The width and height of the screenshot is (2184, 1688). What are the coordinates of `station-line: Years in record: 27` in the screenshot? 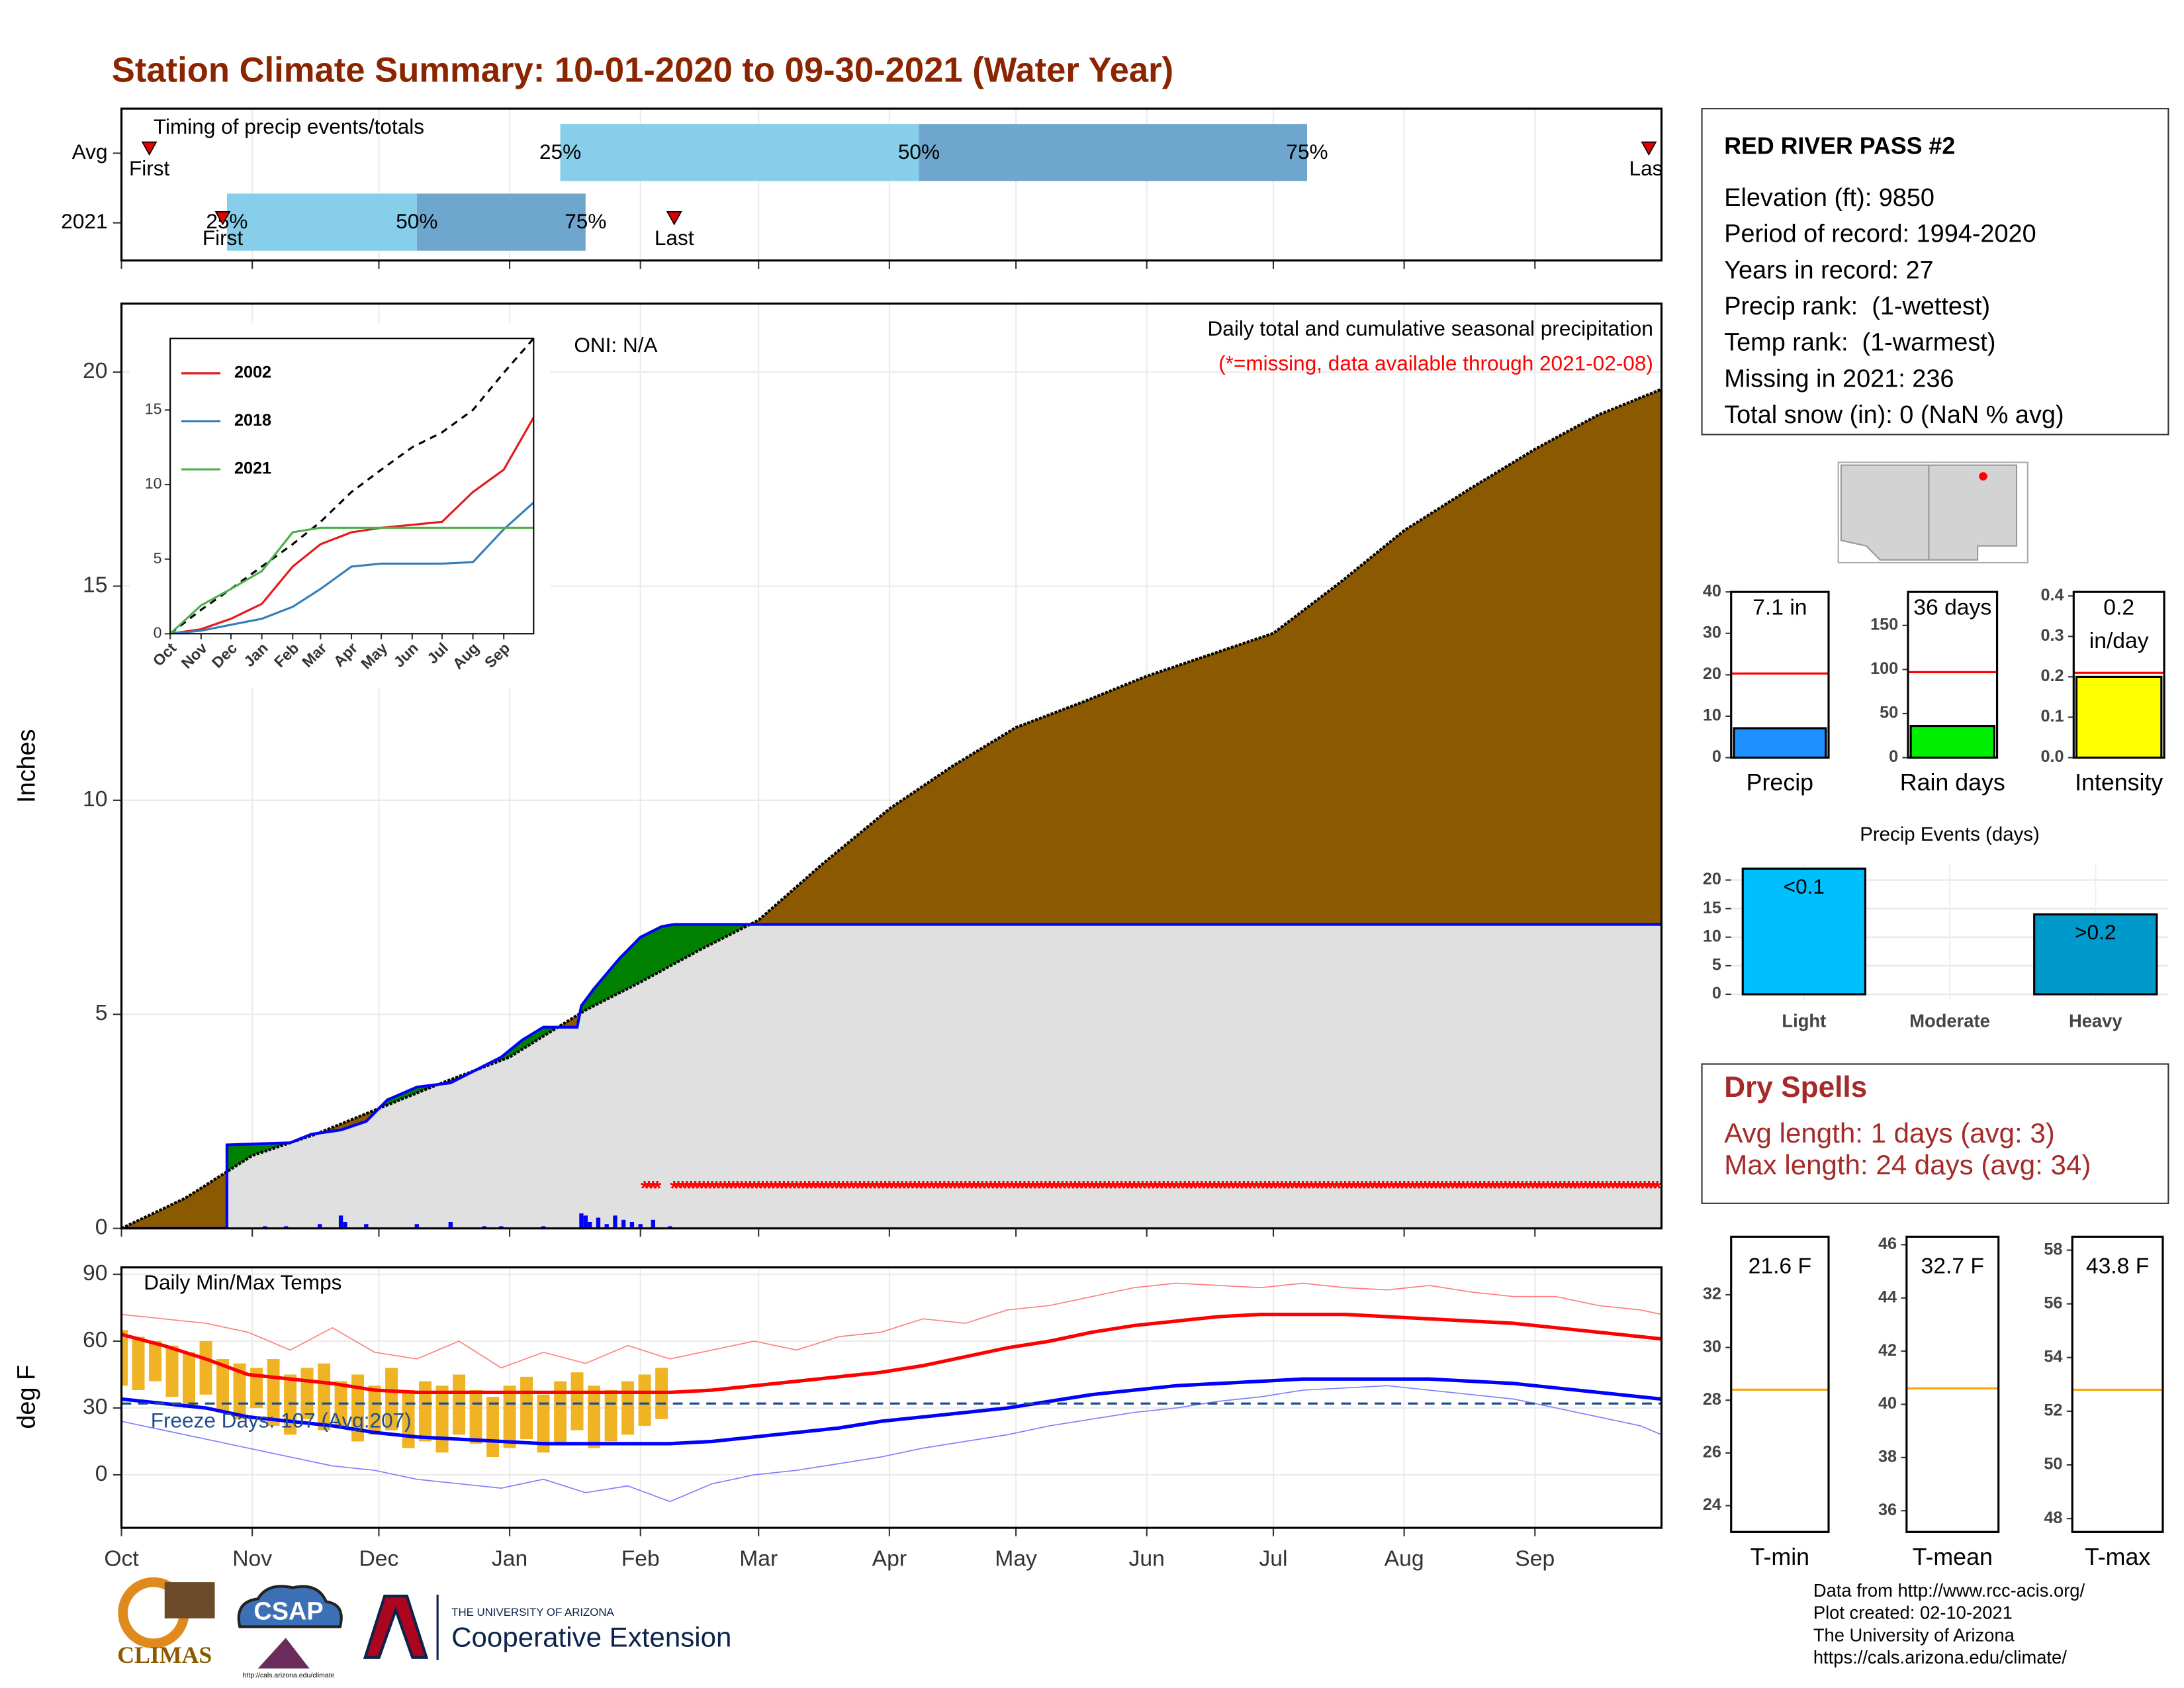 It's located at (1829, 270).